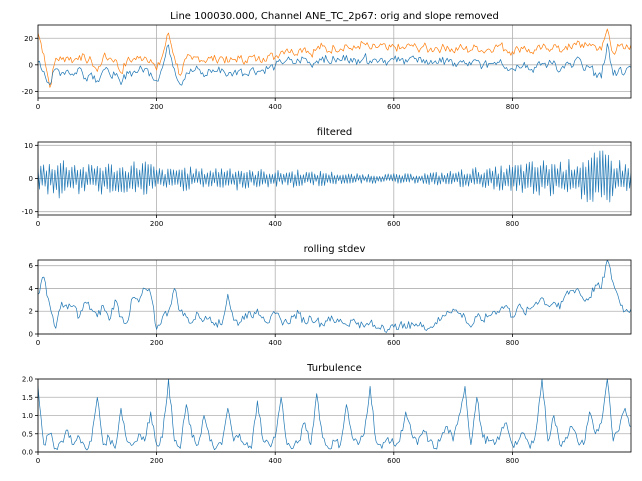 This screenshot has width=642, height=481. What do you see at coordinates (335, 132) in the screenshot?
I see `panel-title: filtered` at bounding box center [335, 132].